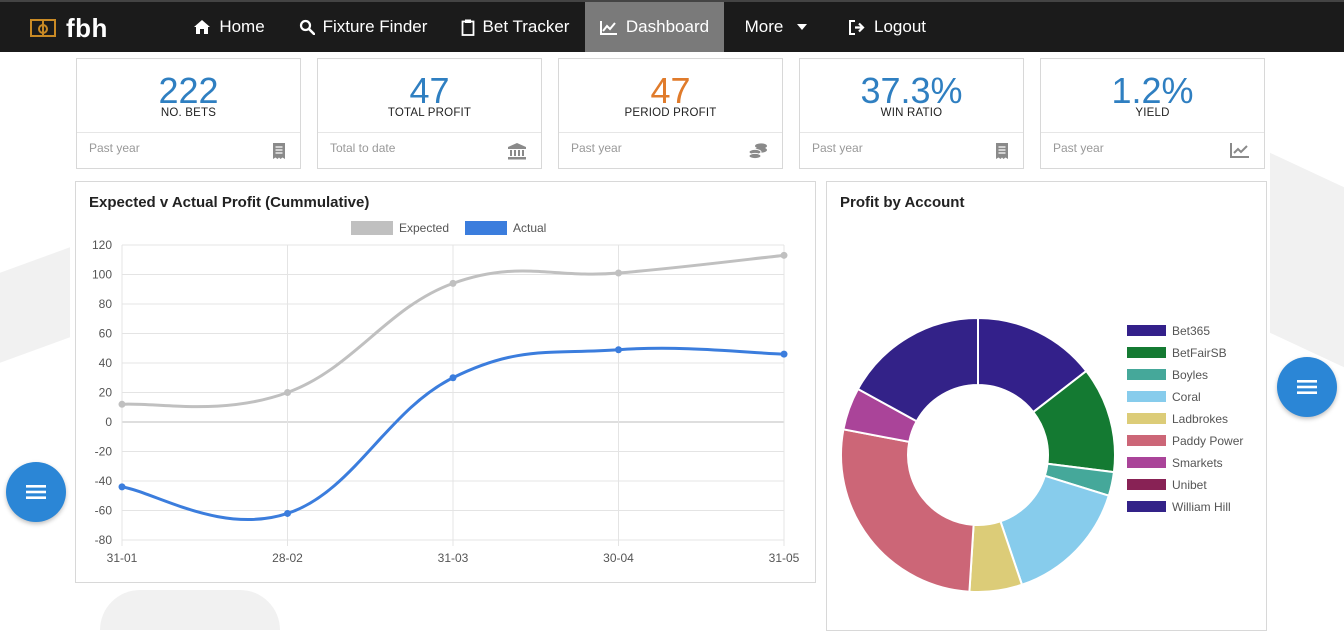 This screenshot has height=631, width=1344. I want to click on y-tick-label: 40, so click(106, 363).